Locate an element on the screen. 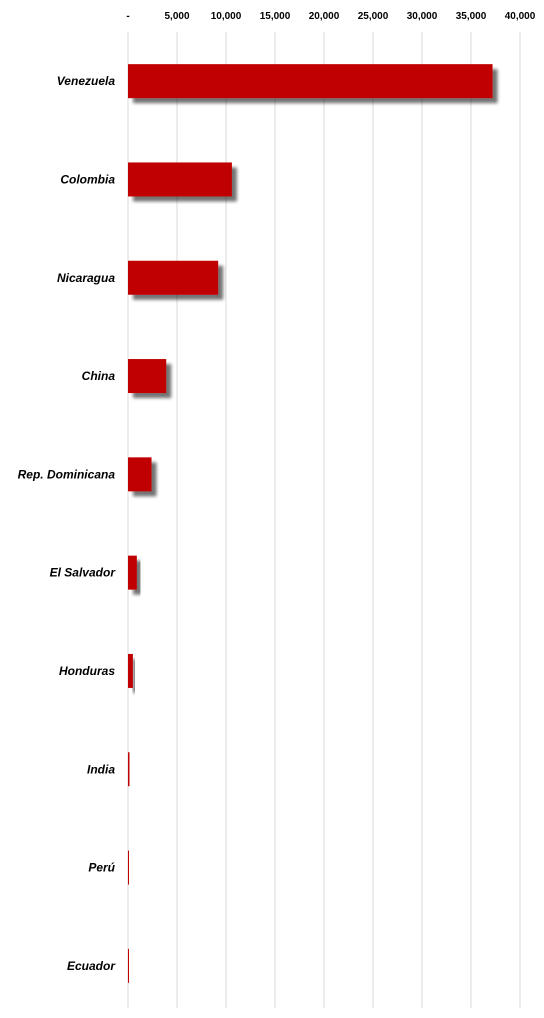 The height and width of the screenshot is (1018, 544). category-label-el-salvador: El Salvador is located at coordinates (83, 573).